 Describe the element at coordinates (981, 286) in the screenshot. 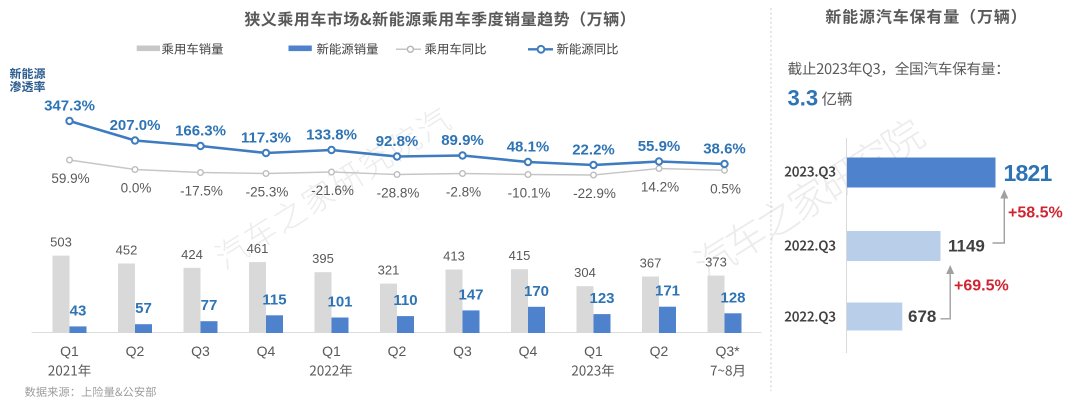

I see `svg-text: +69.5%` at that location.